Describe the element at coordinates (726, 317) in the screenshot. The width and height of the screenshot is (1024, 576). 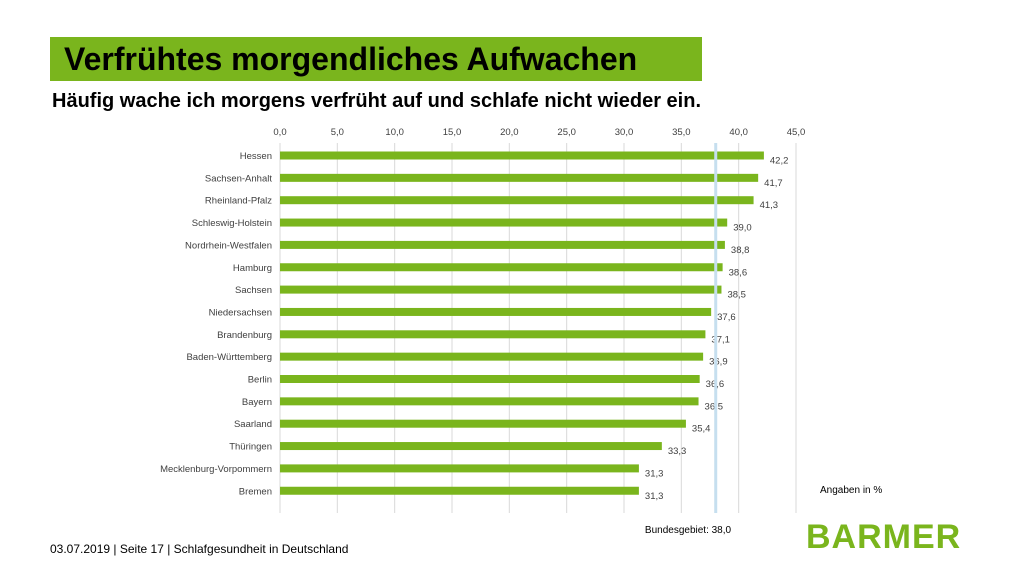
I see `value-label: 37,6` at that location.